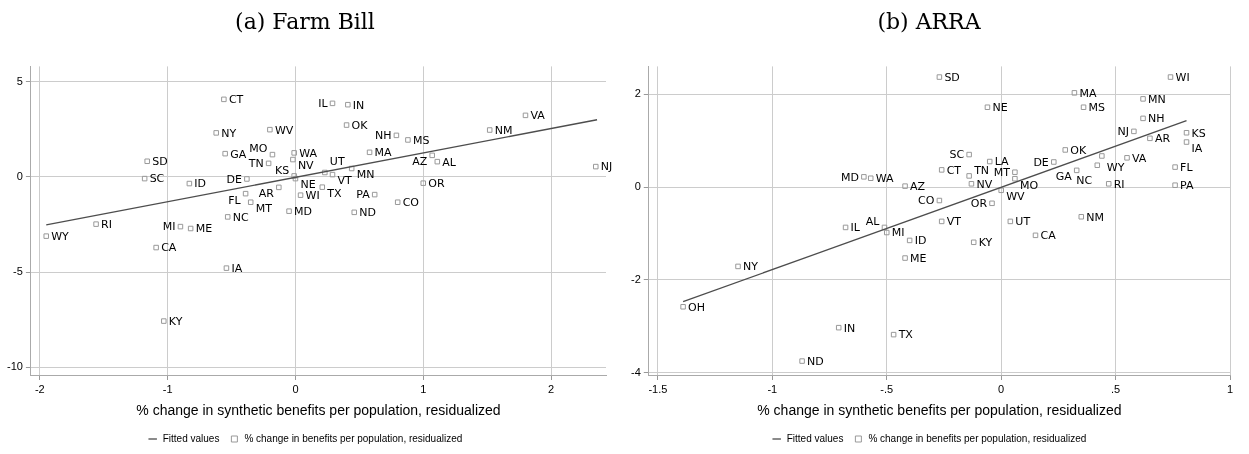  What do you see at coordinates (1115, 167) in the screenshot?
I see `data-label: WY` at bounding box center [1115, 167].